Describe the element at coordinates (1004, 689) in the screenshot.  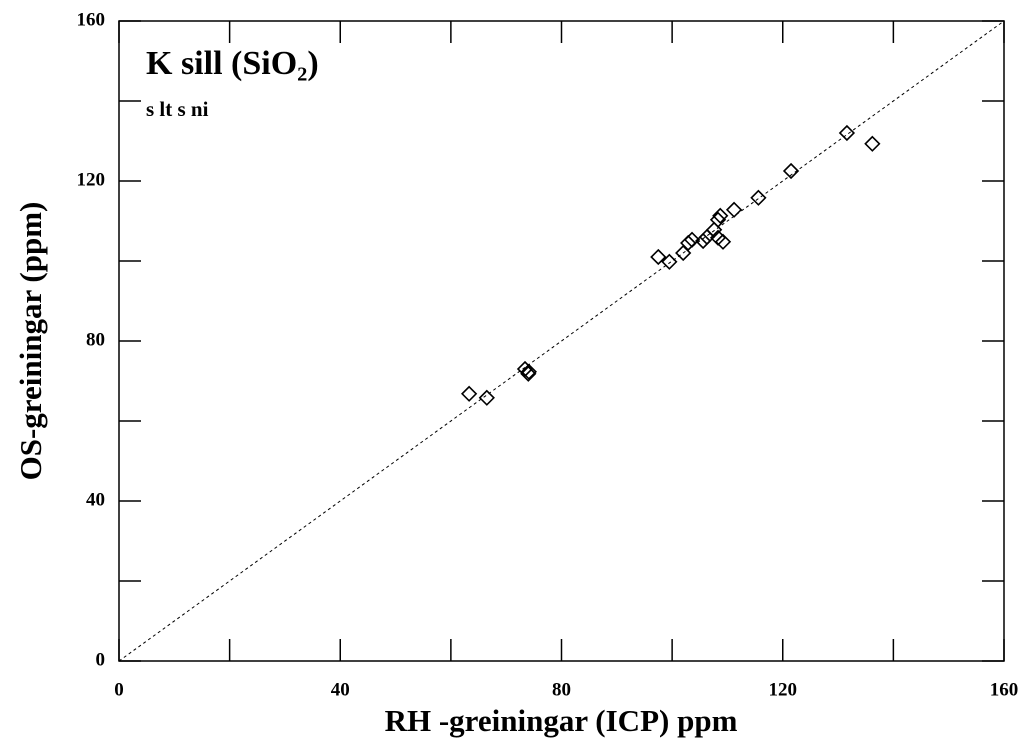
I see `x-tick-label: 160` at that location.